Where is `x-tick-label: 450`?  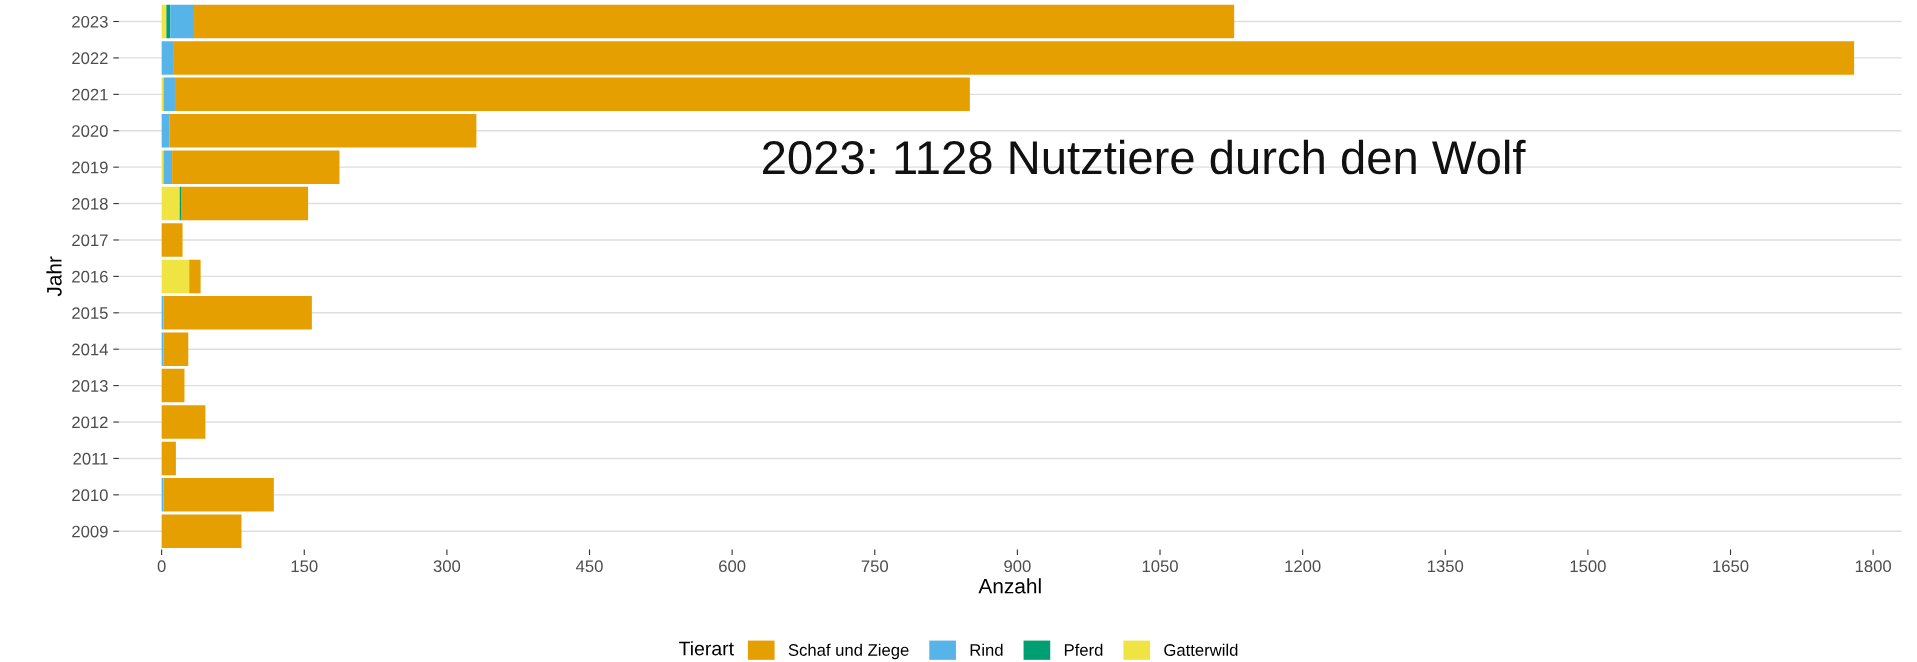 x-tick-label: 450 is located at coordinates (589, 566).